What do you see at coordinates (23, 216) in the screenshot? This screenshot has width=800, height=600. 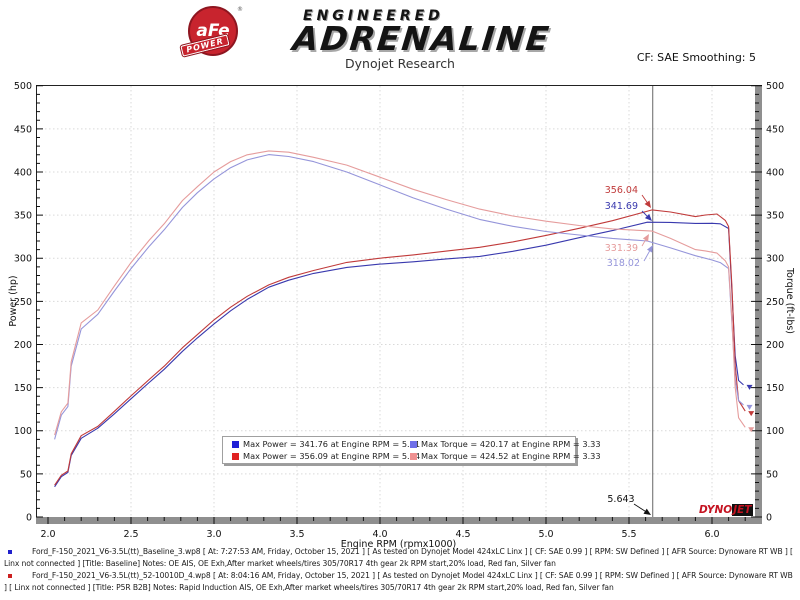 I see `y-tick-left: 350` at bounding box center [23, 216].